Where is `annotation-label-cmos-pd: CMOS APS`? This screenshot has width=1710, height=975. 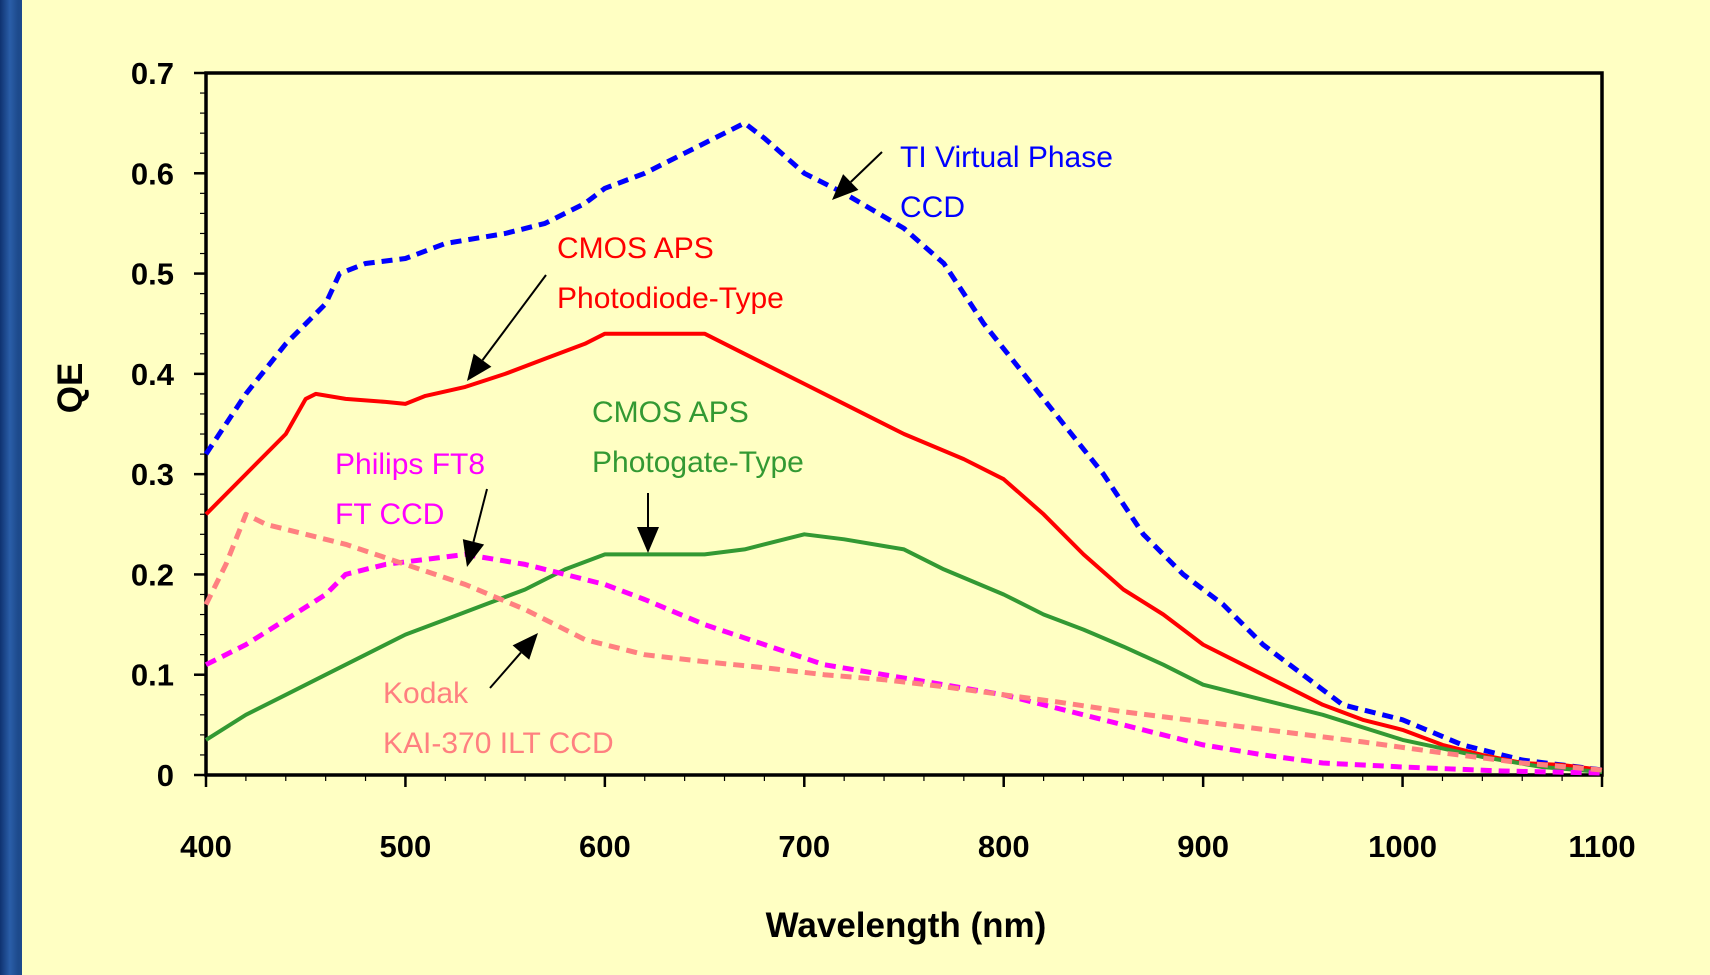
annotation-label-cmos-pd: CMOS APS is located at coordinates (635, 248).